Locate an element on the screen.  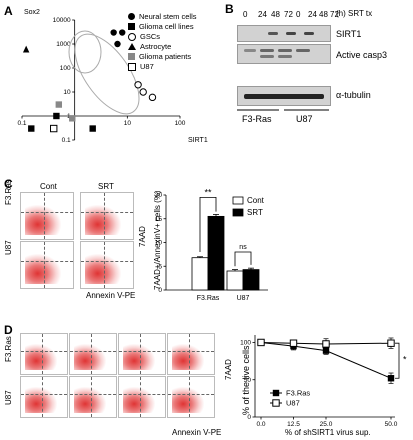
blot-sirt1 is located at coordinates (284, 33).